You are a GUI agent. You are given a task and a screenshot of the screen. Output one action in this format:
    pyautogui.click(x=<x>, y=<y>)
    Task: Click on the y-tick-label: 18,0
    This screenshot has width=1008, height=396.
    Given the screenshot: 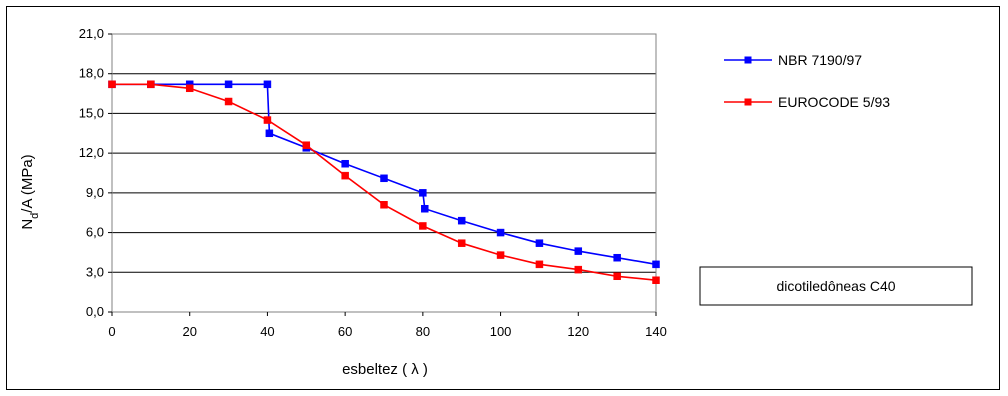 What is the action you would take?
    pyautogui.click(x=91, y=73)
    